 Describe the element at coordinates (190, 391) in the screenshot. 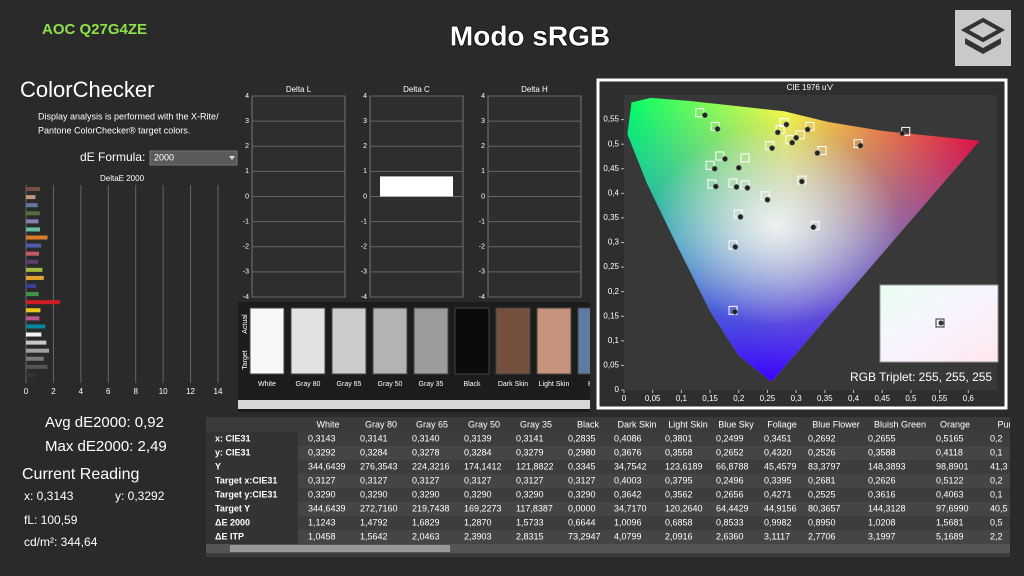

I see `x-tick-label: 12` at that location.